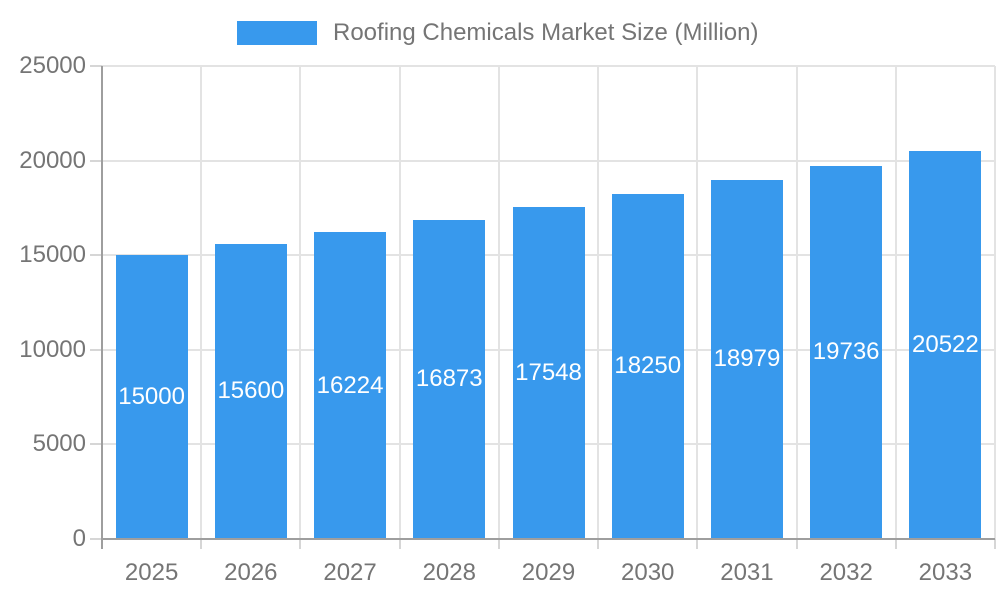 Image resolution: width=1000 pixels, height=600 pixels. I want to click on bar-value-label: 17548, so click(548, 372).